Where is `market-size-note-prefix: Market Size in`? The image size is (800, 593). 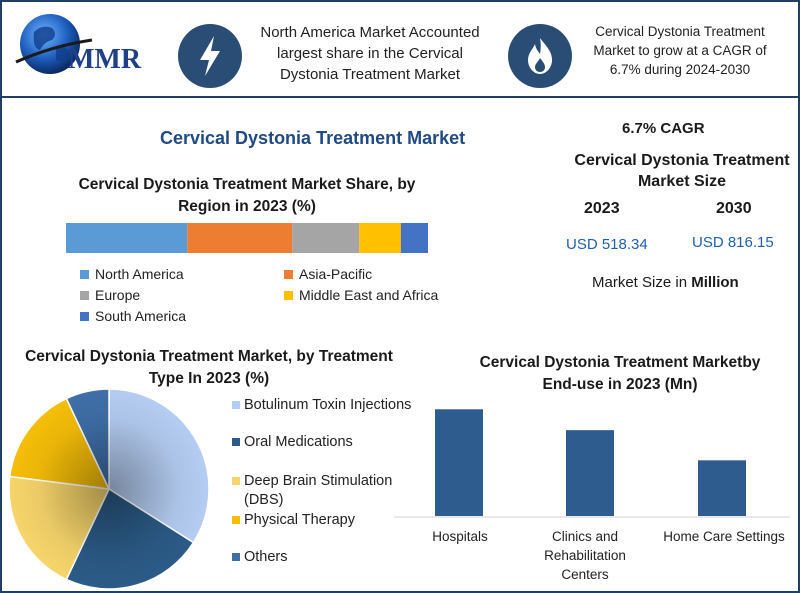
market-size-note-prefix: Market Size in is located at coordinates (642, 282).